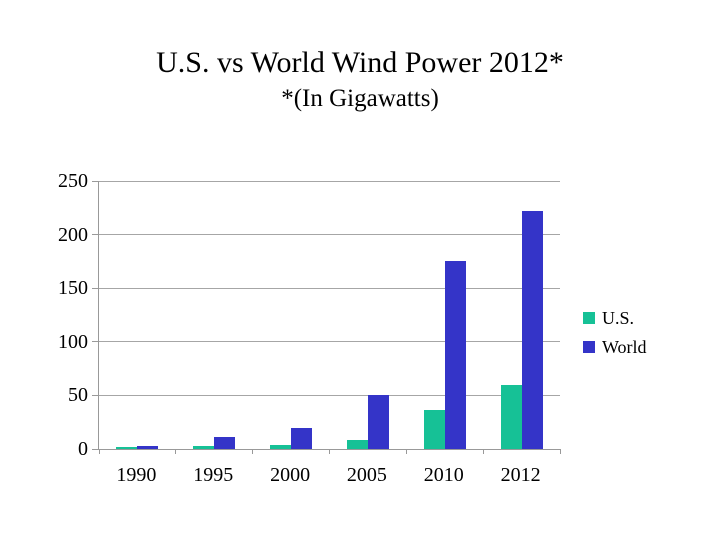 This screenshot has height=540, width=720. What do you see at coordinates (73, 341) in the screenshot?
I see `y-tick-label-100: 100` at bounding box center [73, 341].